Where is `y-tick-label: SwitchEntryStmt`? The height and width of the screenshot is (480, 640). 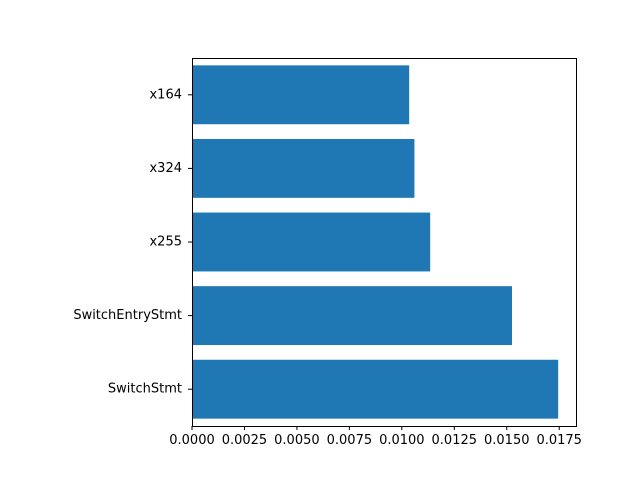
y-tick-label: SwitchEntryStmt is located at coordinates (127, 315).